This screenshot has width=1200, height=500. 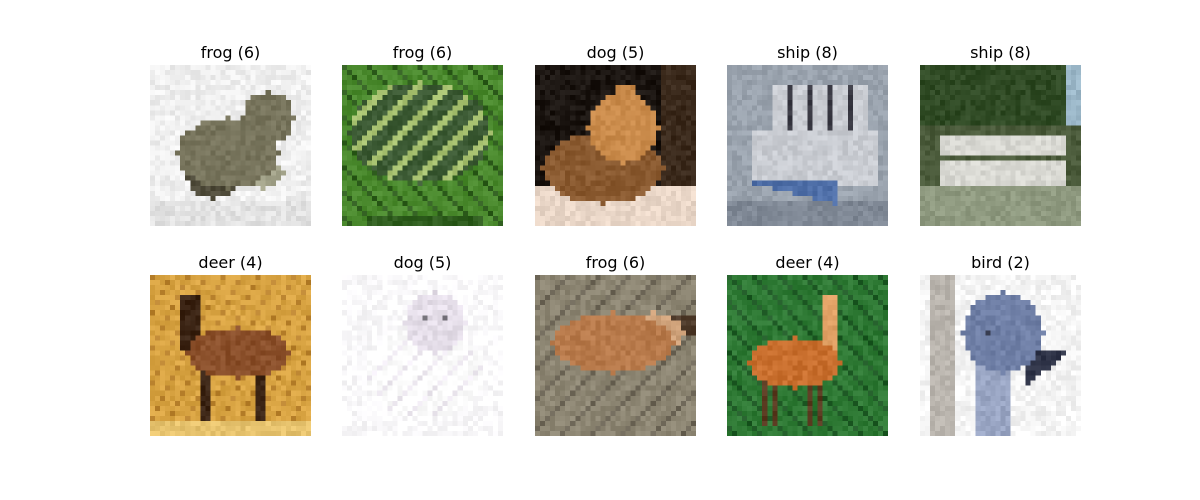 I want to click on bird-photo, so click(x=1000, y=355).